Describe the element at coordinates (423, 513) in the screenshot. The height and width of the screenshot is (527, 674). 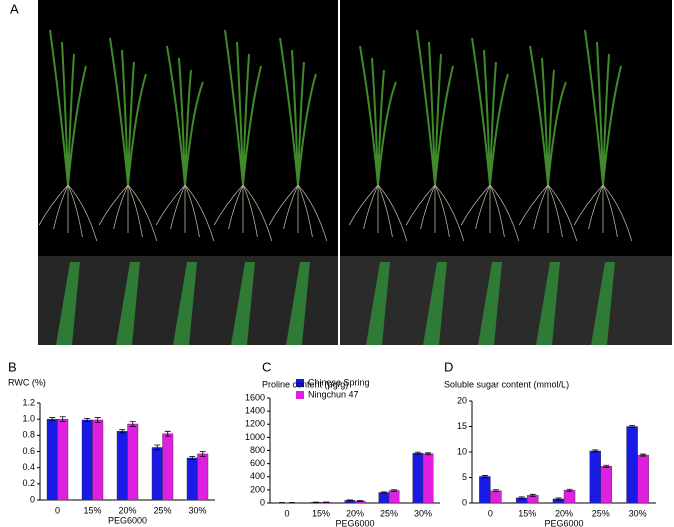
I see `x-tick-label: 30%` at that location.